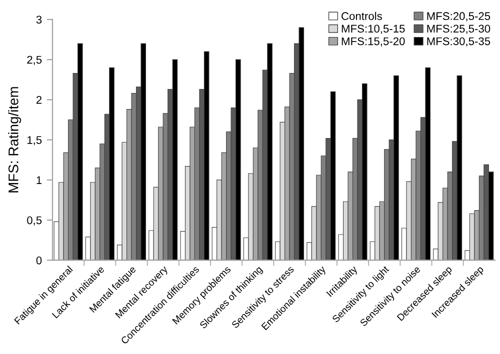  I want to click on y-axis-title: MFS: Rating/item, so click(15, 139).